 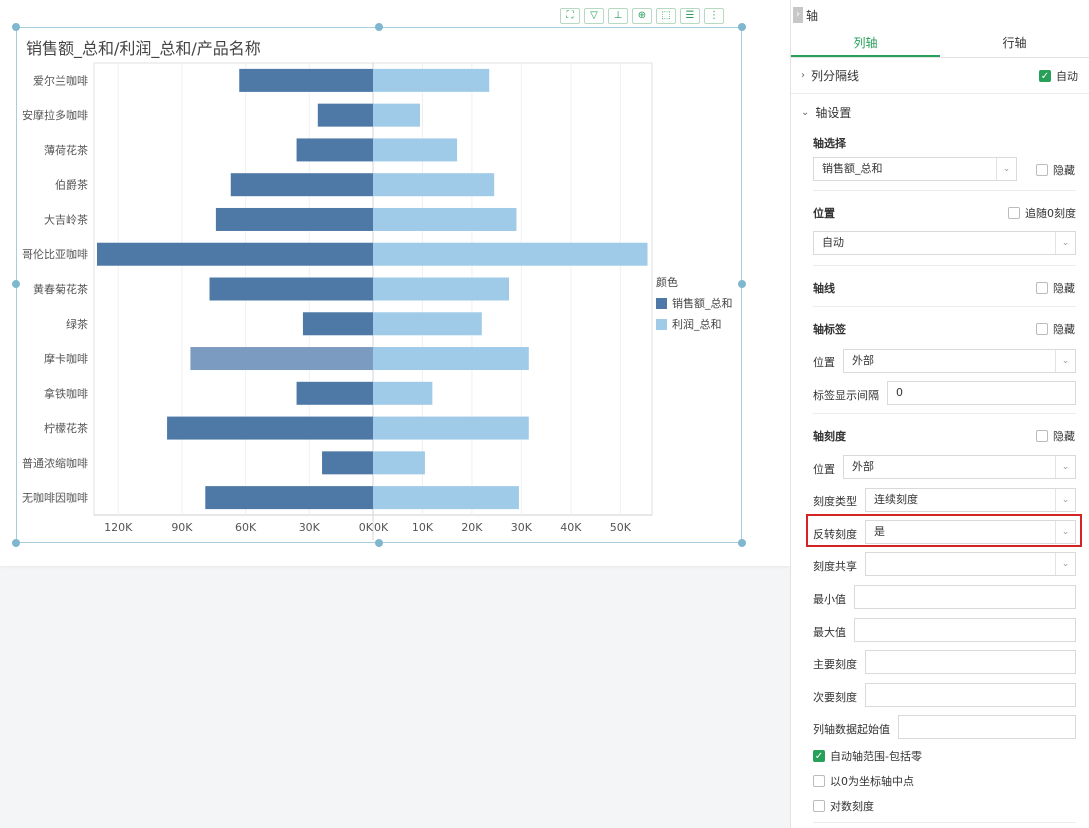 I want to click on major-tick-label: 主要刻度, so click(x=835, y=664).